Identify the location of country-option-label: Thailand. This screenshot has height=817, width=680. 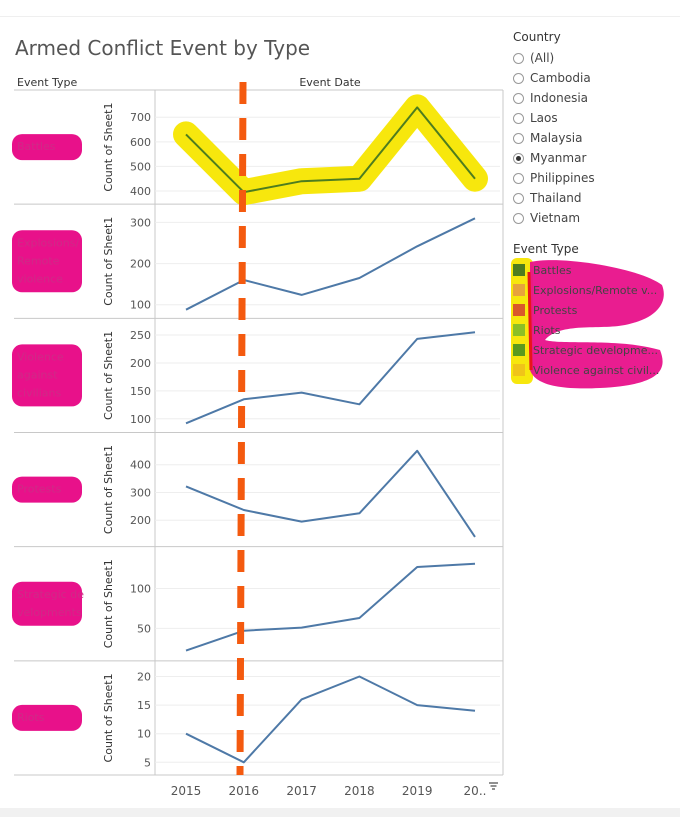
(556, 198).